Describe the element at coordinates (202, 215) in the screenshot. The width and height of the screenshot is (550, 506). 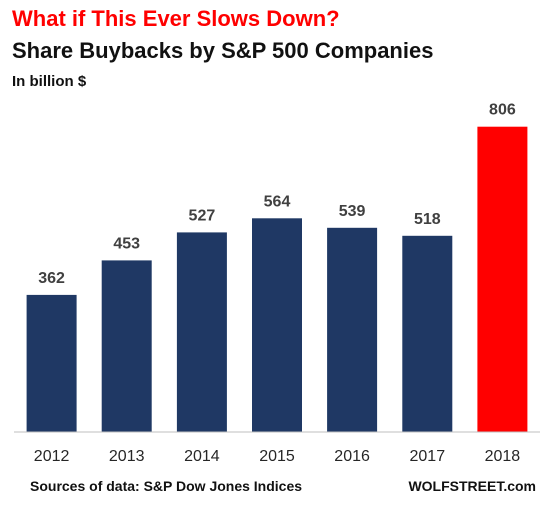
I see `data-label-2014: 527` at that location.